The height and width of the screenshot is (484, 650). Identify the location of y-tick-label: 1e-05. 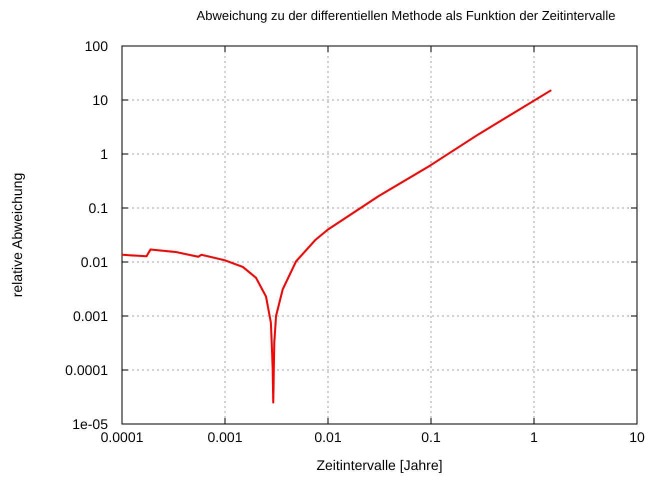
(90, 424).